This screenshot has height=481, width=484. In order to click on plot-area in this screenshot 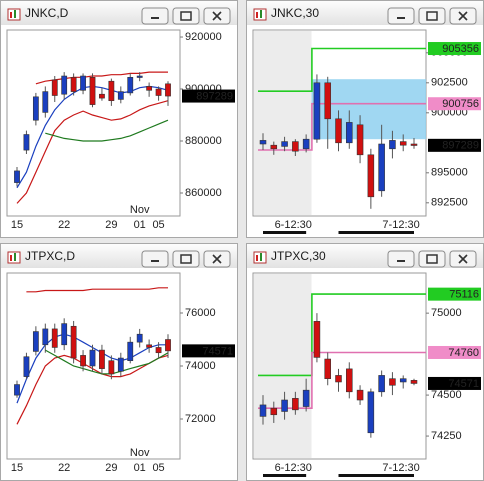, I will do `click(93, 123)`.